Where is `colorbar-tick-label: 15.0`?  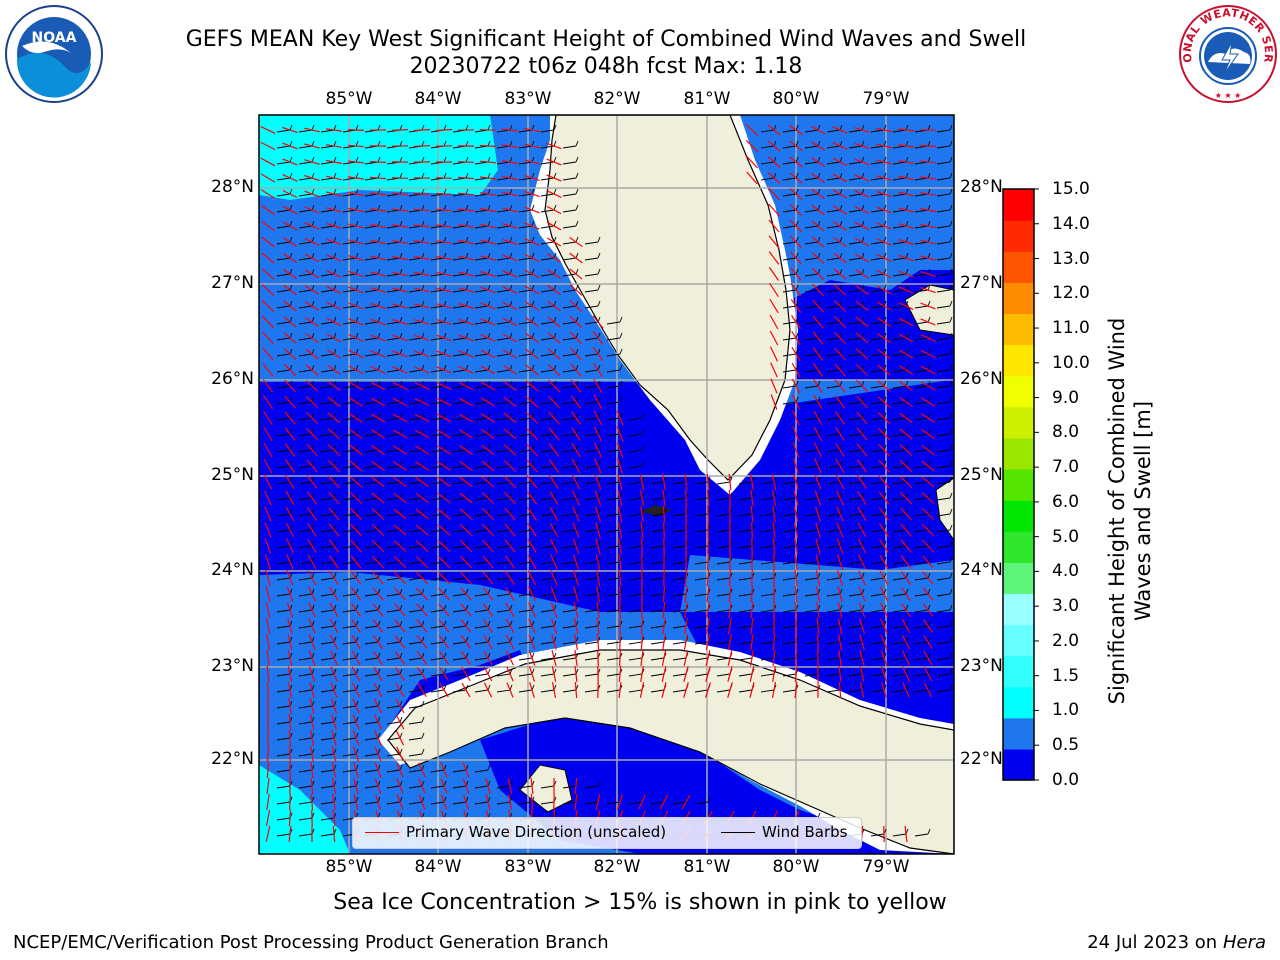 colorbar-tick-label: 15.0 is located at coordinates (1071, 189).